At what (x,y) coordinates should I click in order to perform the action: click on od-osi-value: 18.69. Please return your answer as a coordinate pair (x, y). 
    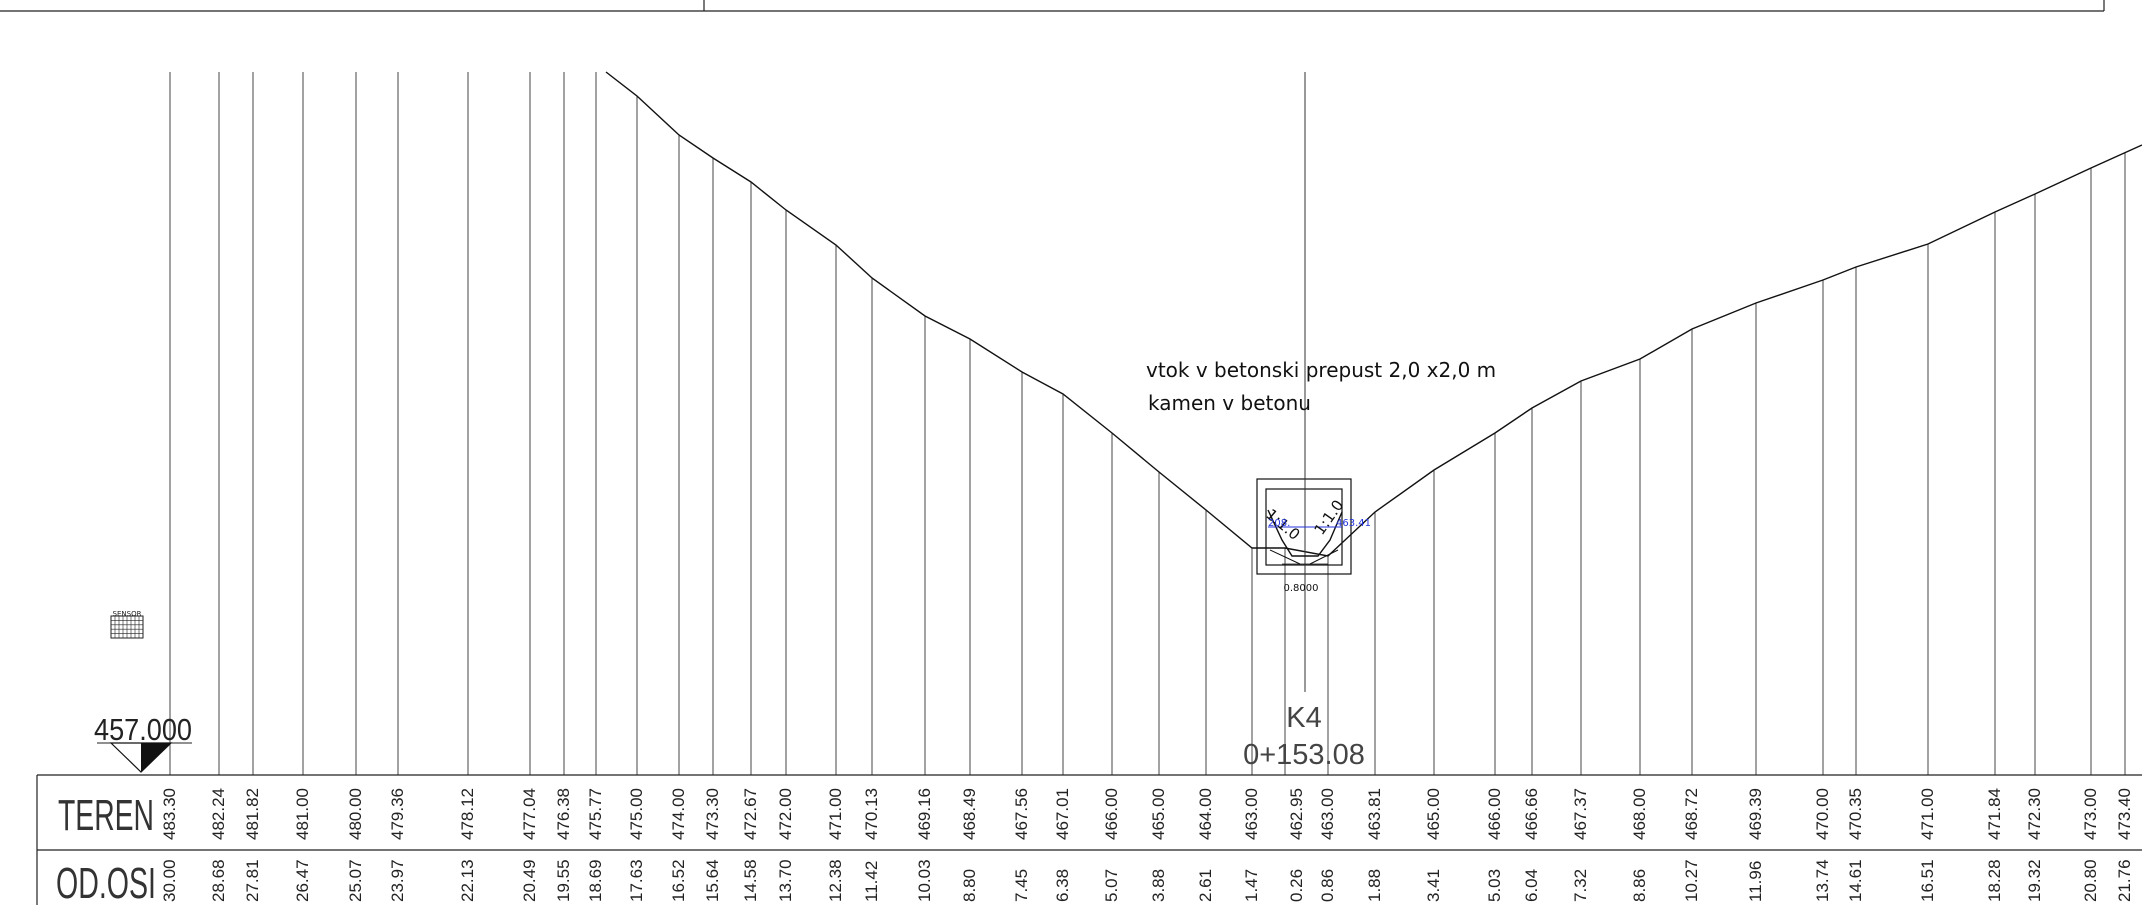
    Looking at the image, I should click on (595, 880).